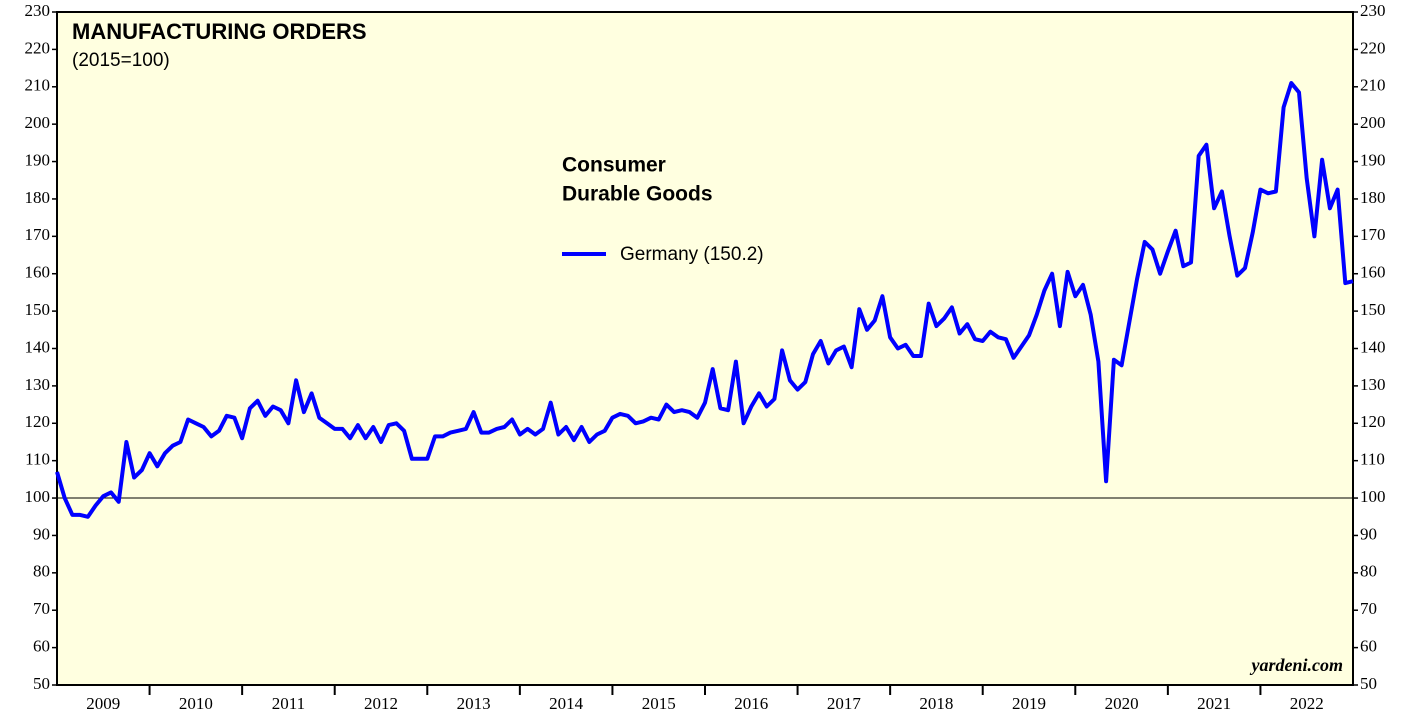 The image size is (1409, 717). What do you see at coordinates (1297, 665) in the screenshot?
I see `source: yardeni.com` at bounding box center [1297, 665].